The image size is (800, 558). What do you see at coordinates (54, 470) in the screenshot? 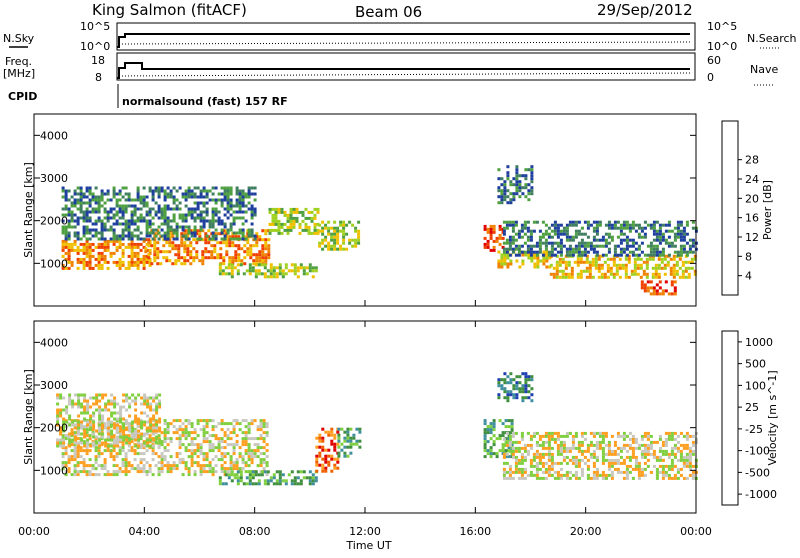
I see `velocity-ytick-label: 1000` at bounding box center [54, 470].